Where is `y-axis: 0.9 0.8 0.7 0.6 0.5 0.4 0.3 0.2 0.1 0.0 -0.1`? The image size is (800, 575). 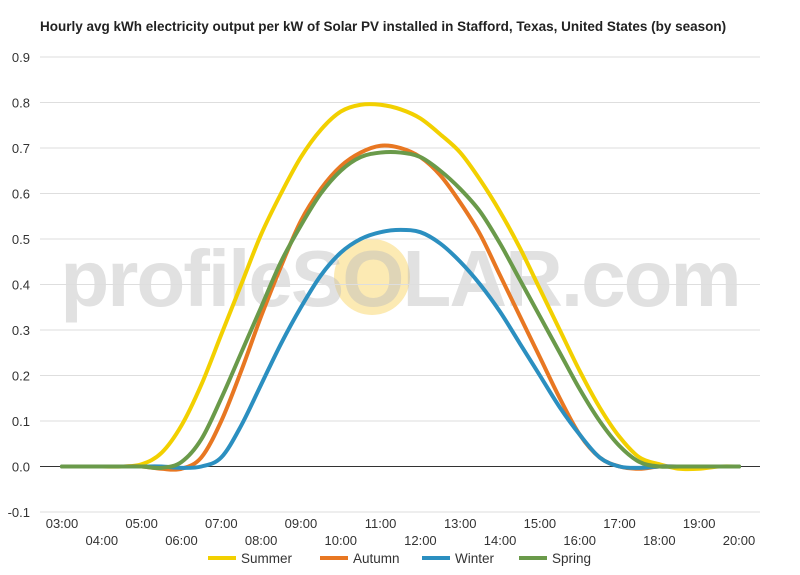 y-axis: 0.9 0.8 0.7 0.6 0.5 0.4 0.3 0.2 0.1 0.0 -0.1 is located at coordinates (19, 285).